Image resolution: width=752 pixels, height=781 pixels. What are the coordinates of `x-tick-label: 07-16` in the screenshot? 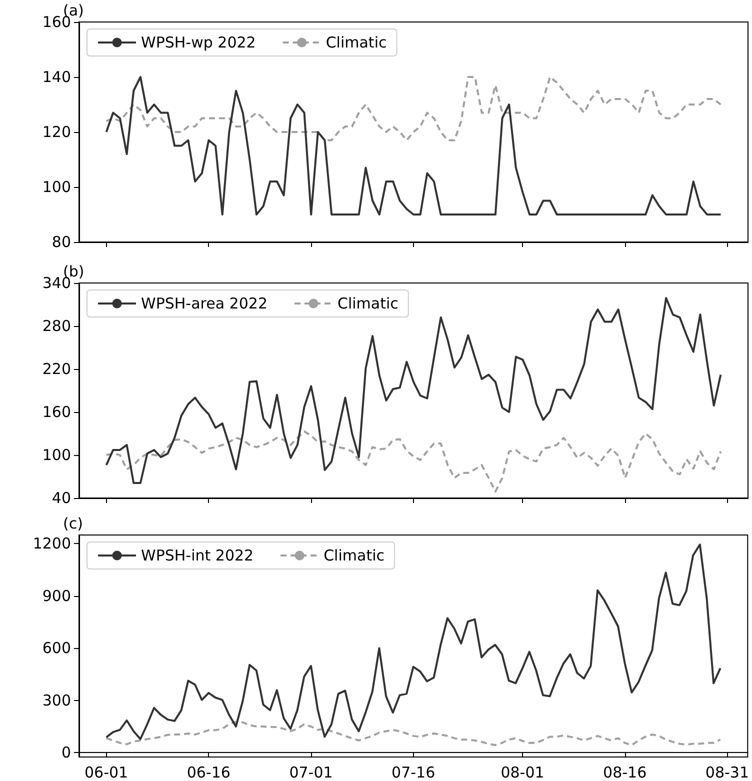 It's located at (414, 772).